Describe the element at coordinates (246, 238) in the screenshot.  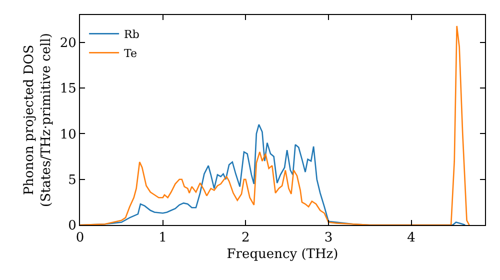
I see `x-tick-label: 2` at that location.